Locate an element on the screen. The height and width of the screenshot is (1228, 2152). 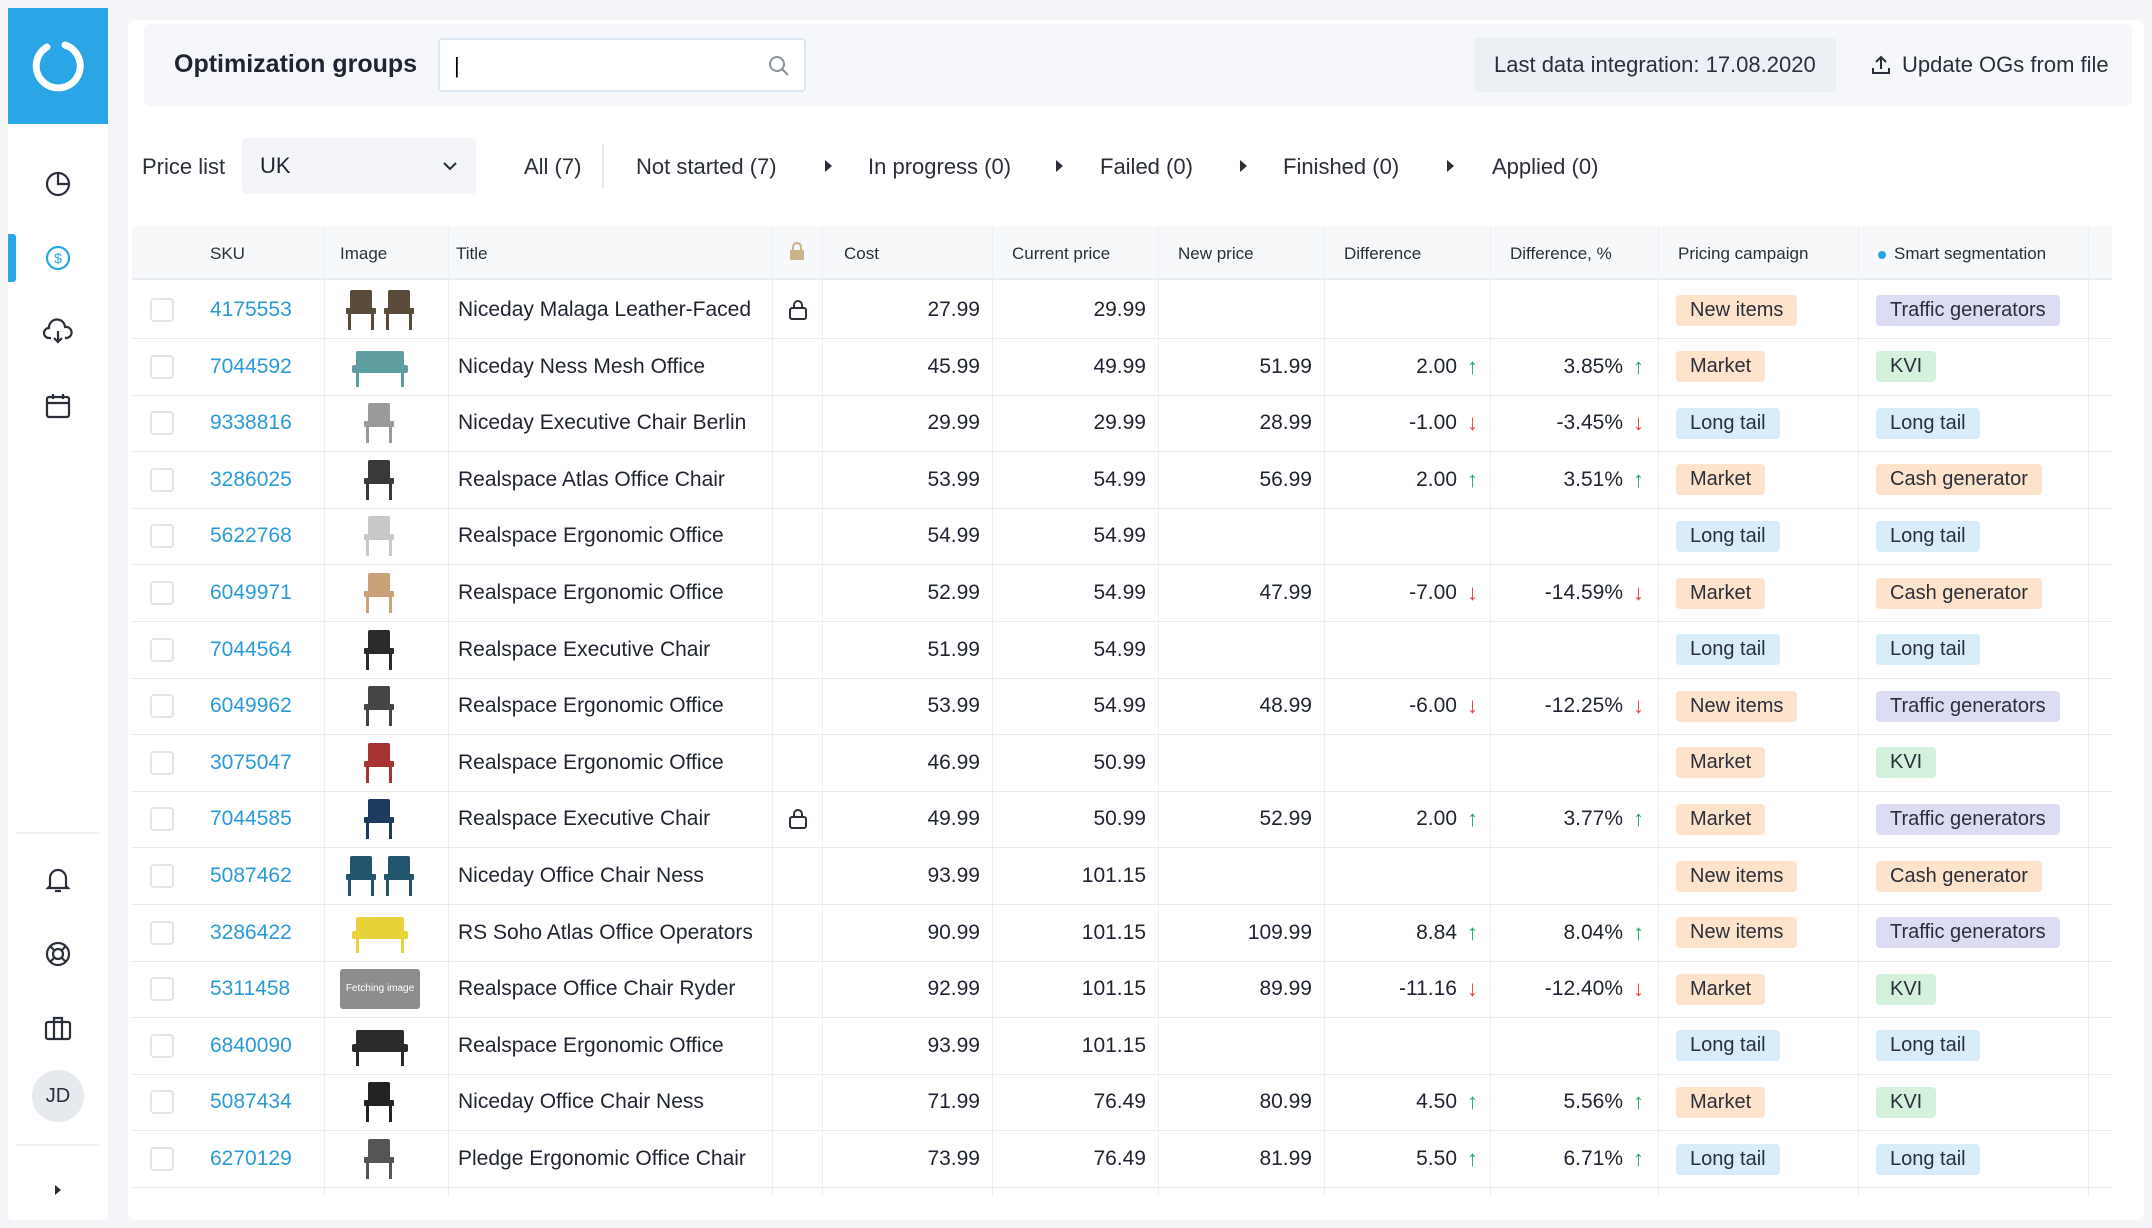
col-current-price: Current price is located at coordinates (1061, 253).